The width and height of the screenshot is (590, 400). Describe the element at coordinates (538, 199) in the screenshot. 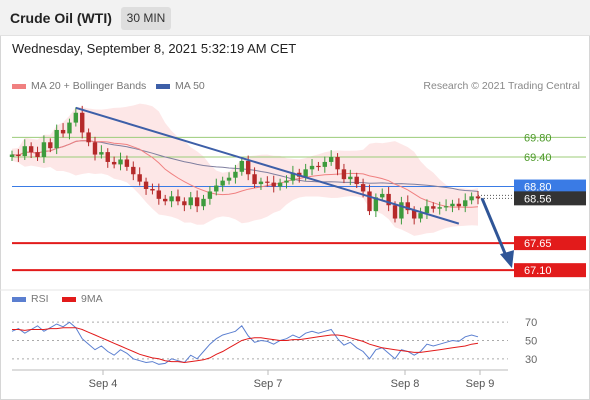

I see `last-price-label: 68.56` at that location.